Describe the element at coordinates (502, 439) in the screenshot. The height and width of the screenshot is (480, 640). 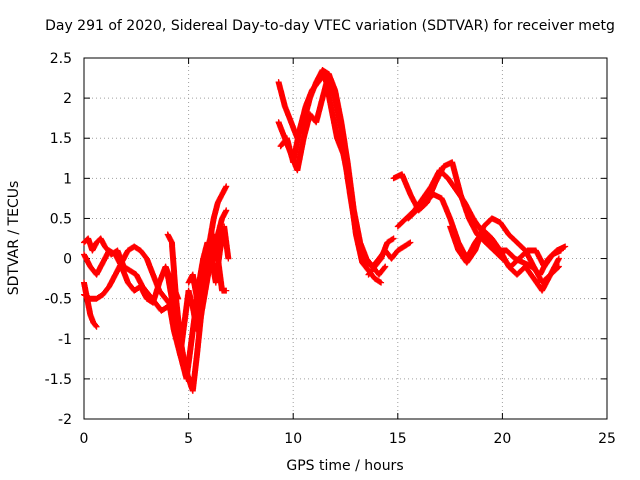
I see `x-tick-label: 20` at that location.